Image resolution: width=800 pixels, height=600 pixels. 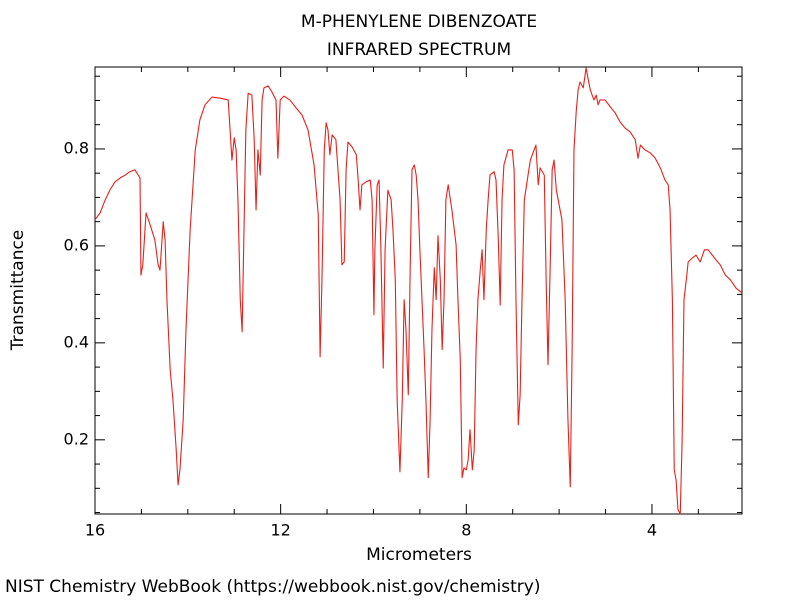 I want to click on chart-subtitle: INFRARED SPECTRUM, so click(x=419, y=50).